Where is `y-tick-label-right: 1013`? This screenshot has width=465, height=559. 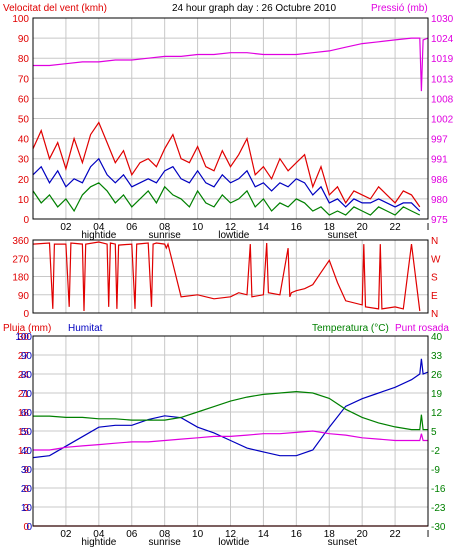 y-tick-label-right: 1013 is located at coordinates (442, 79).